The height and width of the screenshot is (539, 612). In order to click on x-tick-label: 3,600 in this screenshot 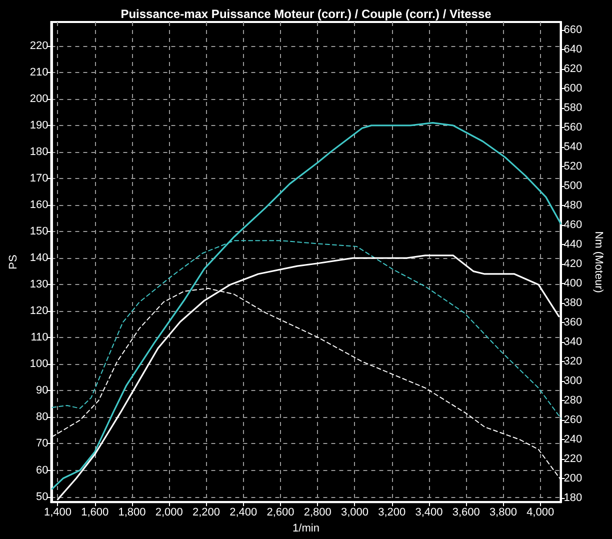, I will do `click(466, 512)`.